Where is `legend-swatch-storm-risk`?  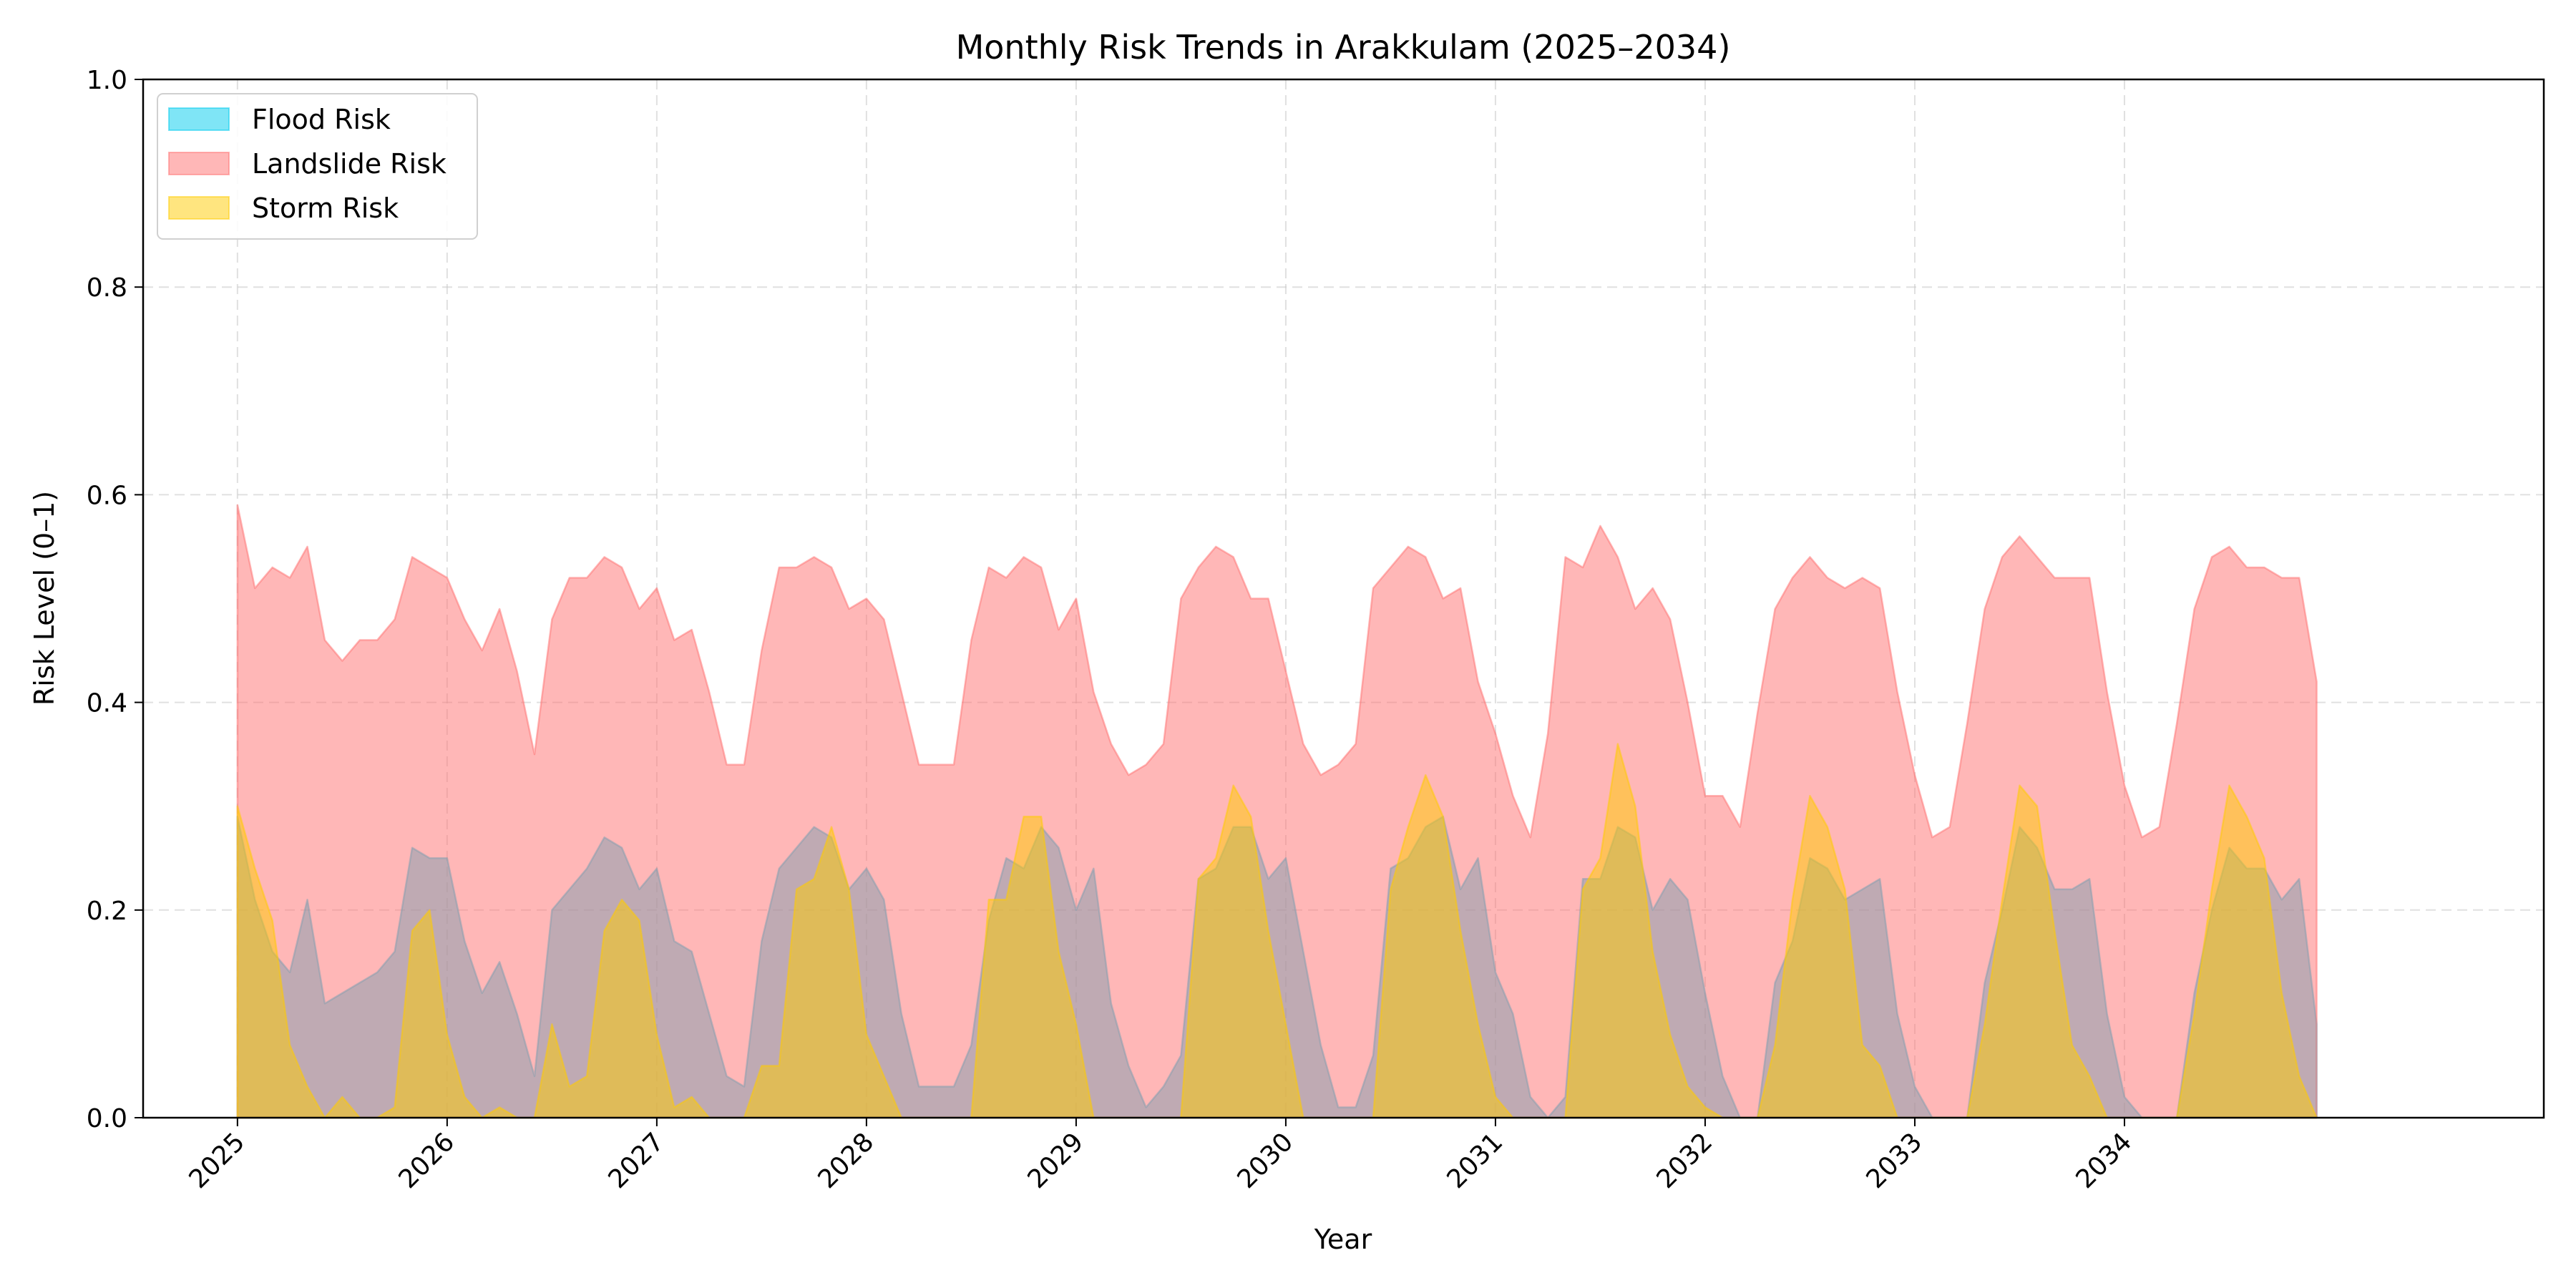
legend-swatch-storm-risk is located at coordinates (199, 208).